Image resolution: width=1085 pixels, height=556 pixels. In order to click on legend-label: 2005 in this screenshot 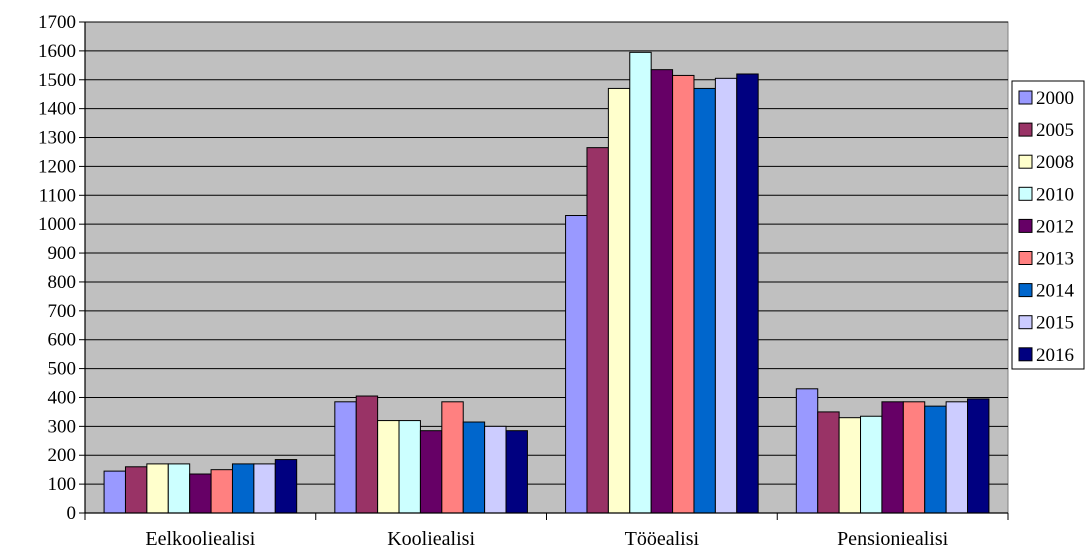, I will do `click(1055, 130)`.